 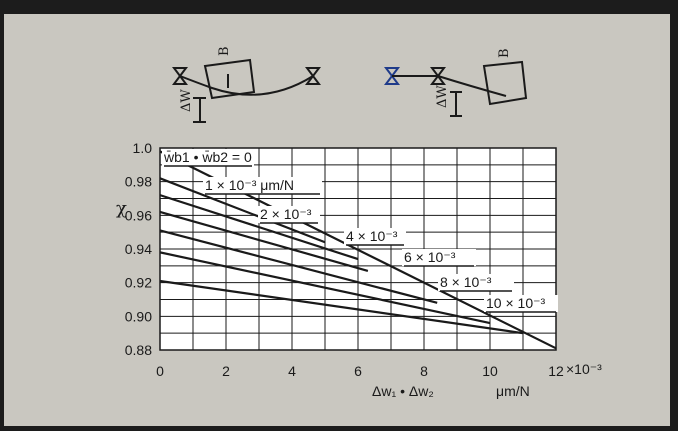 I want to click on series-label: w̄b1 • w̄b2 = 0, so click(x=207, y=157).